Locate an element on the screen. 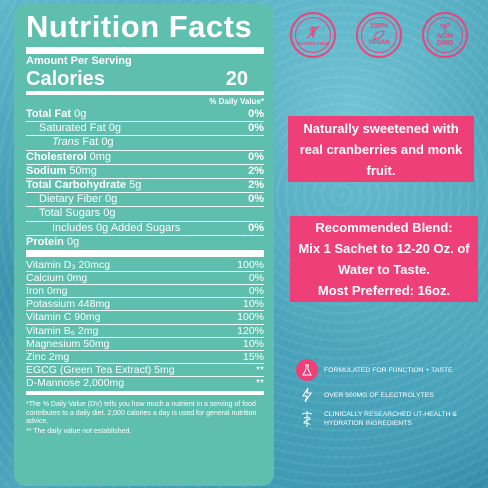  leaf-icon is located at coordinates (379, 35).